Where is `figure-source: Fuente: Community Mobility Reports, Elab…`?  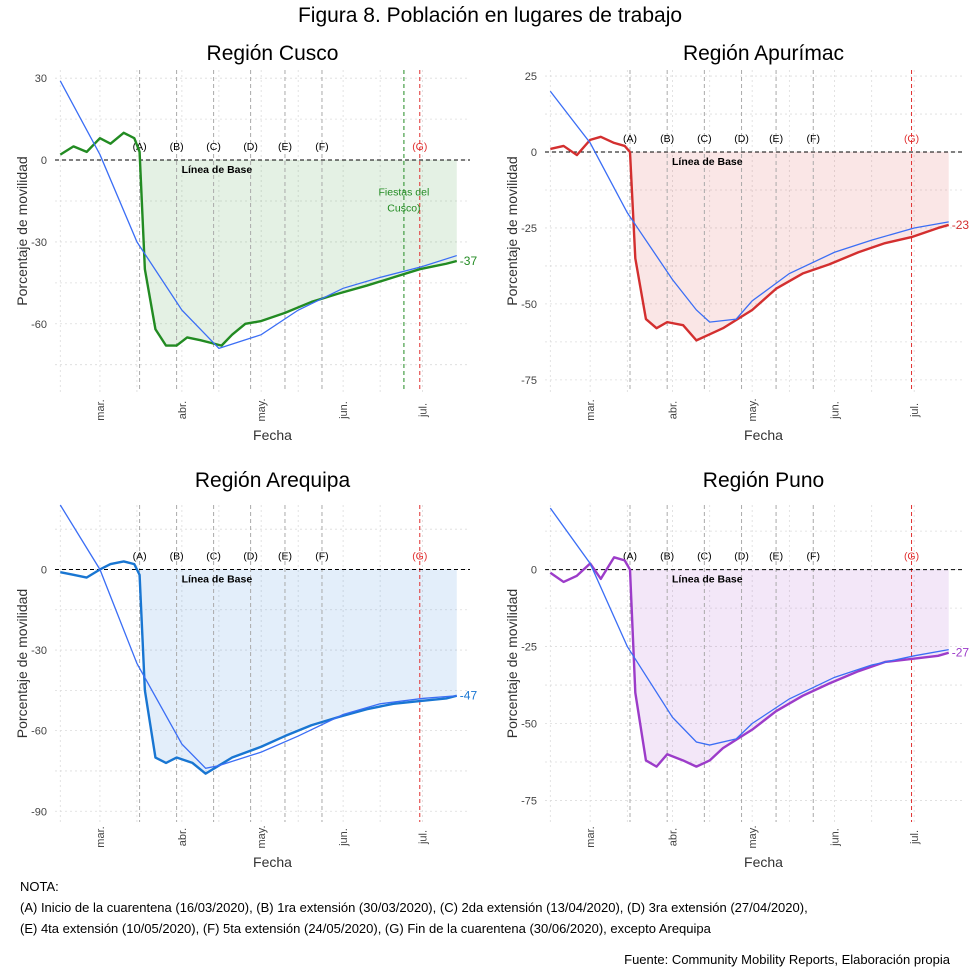 figure-source: Fuente: Community Mobility Reports, Elab… is located at coordinates (787, 959).